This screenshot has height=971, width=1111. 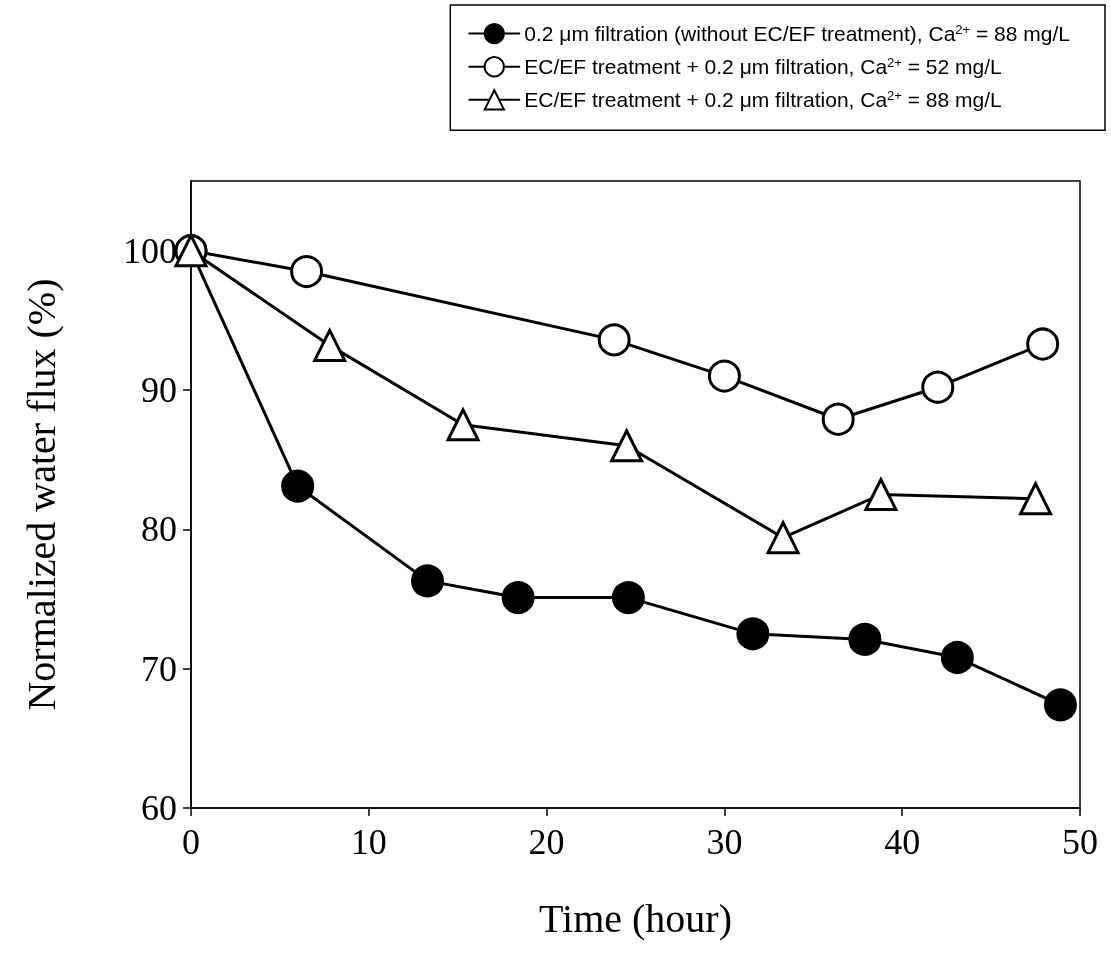 What do you see at coordinates (159, 808) in the screenshot?
I see `y-tick-label: 60` at bounding box center [159, 808].